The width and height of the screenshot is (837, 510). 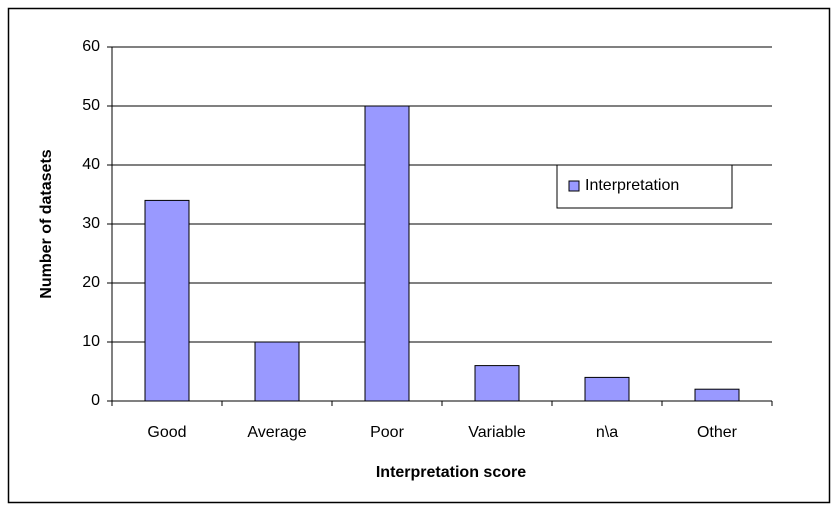 What do you see at coordinates (632, 185) in the screenshot?
I see `legend-label: Interpretation` at bounding box center [632, 185].